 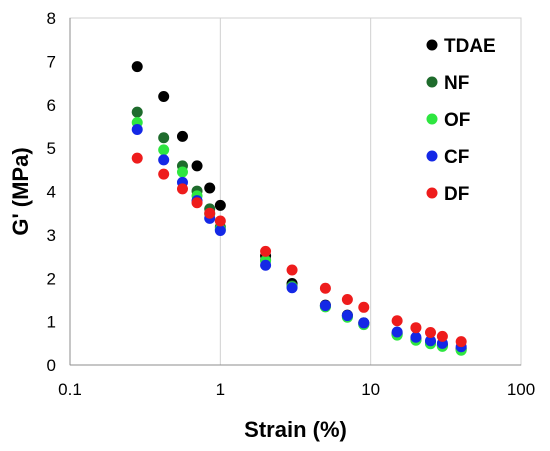 I want to click on legend-marker-cf, so click(x=432, y=156).